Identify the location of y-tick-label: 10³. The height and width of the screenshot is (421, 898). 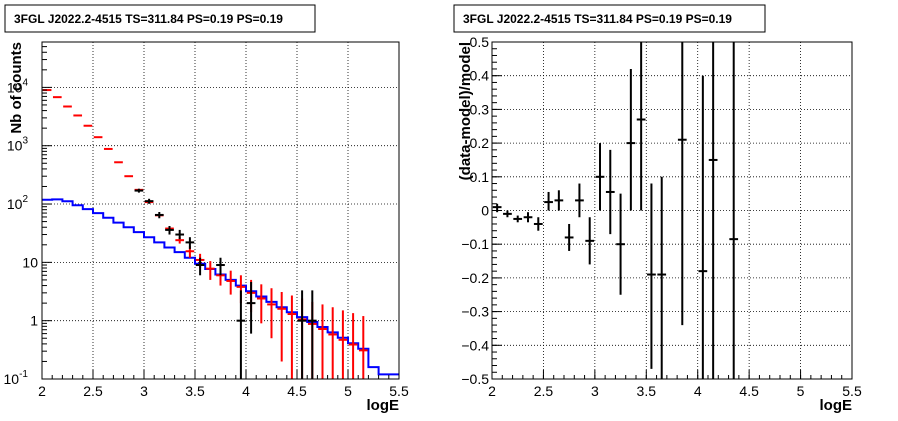
(18, 145).